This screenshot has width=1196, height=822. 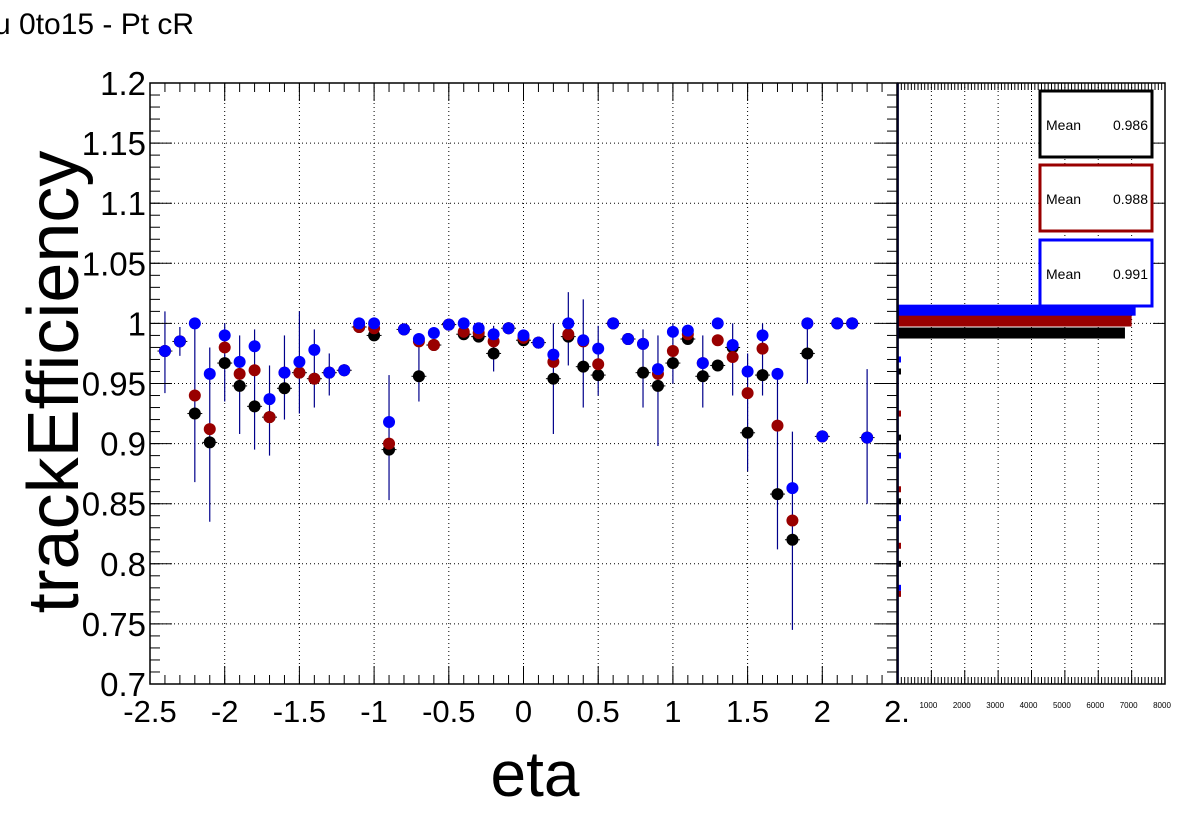 I want to click on y-tick-label: 0.7, so click(x=123, y=684).